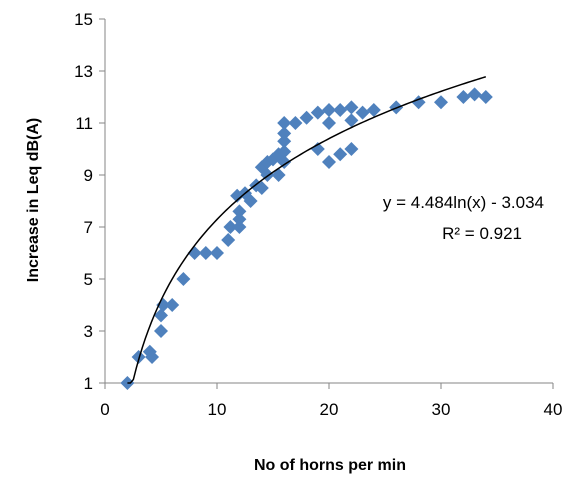 The width and height of the screenshot is (587, 484). Describe the element at coordinates (329, 409) in the screenshot. I see `x-tick-label: 20` at that location.